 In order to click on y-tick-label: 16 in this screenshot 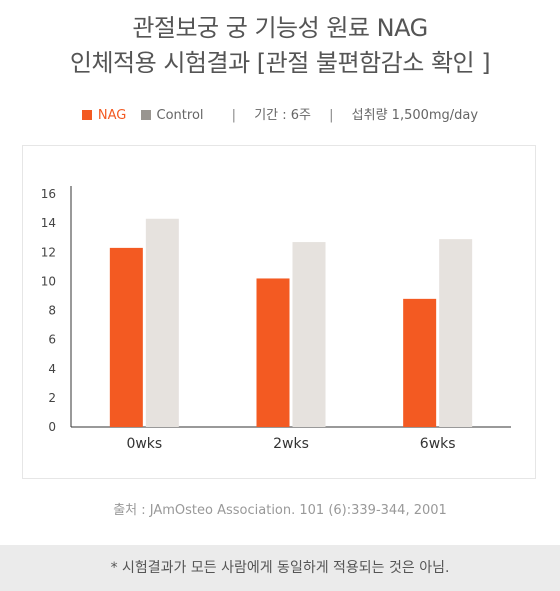, I will do `click(48, 194)`.